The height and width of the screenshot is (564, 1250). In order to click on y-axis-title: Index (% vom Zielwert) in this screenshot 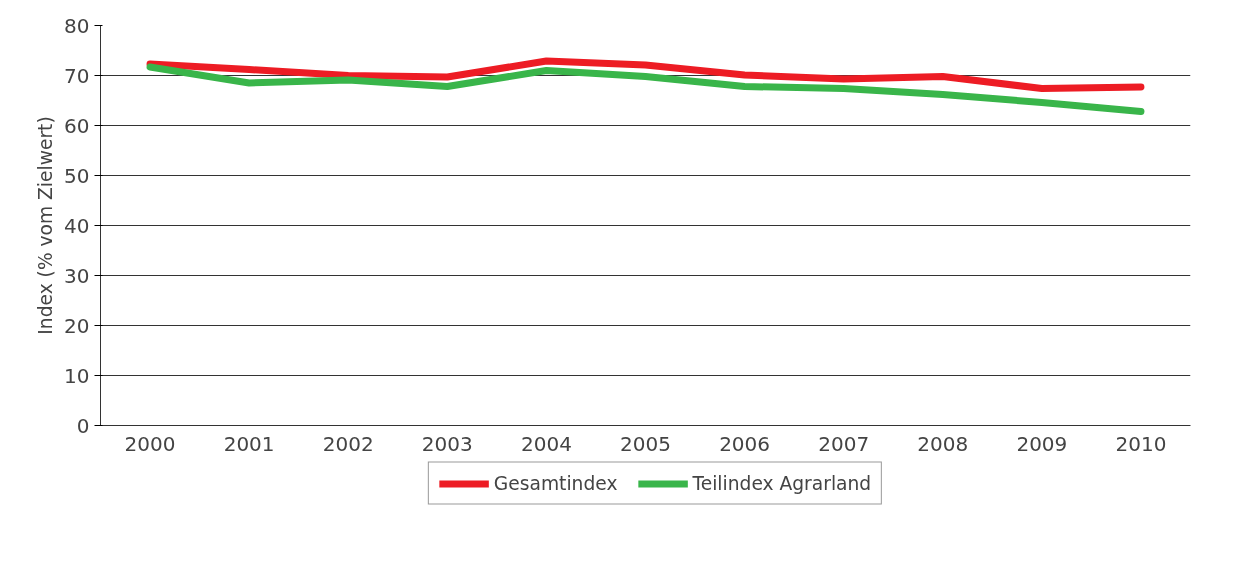, I will do `click(46, 225)`.